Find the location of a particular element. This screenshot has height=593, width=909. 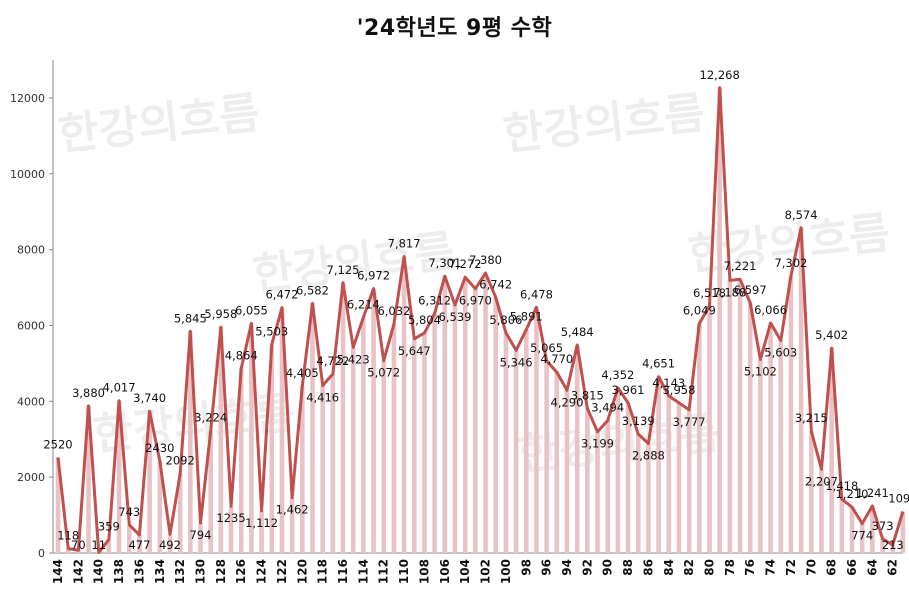

data-label-66: 1,210 is located at coordinates (852, 494).